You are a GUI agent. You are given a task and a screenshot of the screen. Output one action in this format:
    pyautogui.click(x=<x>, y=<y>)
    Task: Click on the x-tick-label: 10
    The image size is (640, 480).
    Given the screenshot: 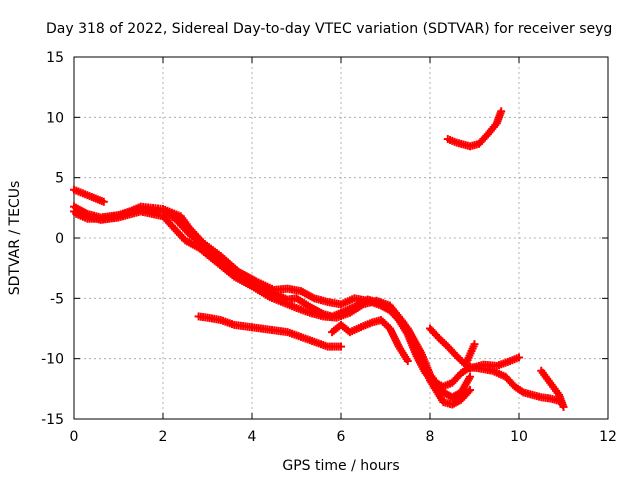 What is the action you would take?
    pyautogui.click(x=519, y=437)
    